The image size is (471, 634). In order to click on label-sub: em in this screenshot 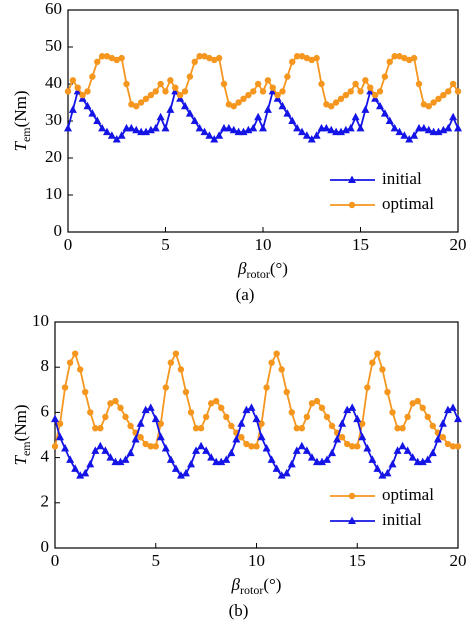, I will do `click(26, 134)`.